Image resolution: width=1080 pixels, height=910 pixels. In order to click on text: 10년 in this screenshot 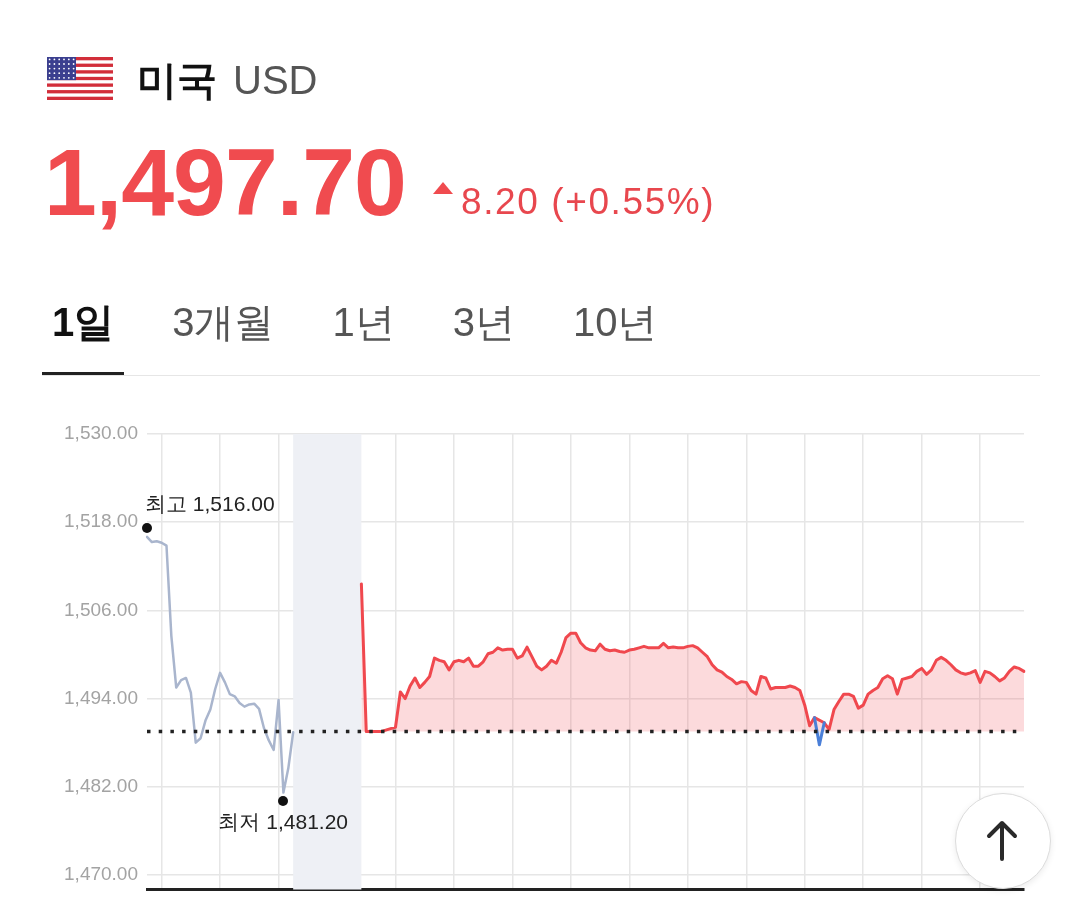, I will do `click(615, 322)`.